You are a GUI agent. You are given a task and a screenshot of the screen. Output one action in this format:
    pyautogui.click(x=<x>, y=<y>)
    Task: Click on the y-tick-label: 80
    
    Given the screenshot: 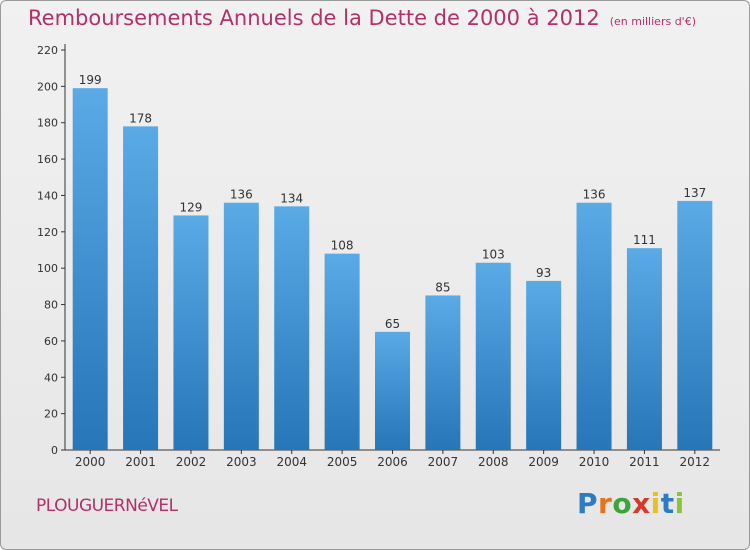 What is the action you would take?
    pyautogui.click(x=51, y=305)
    